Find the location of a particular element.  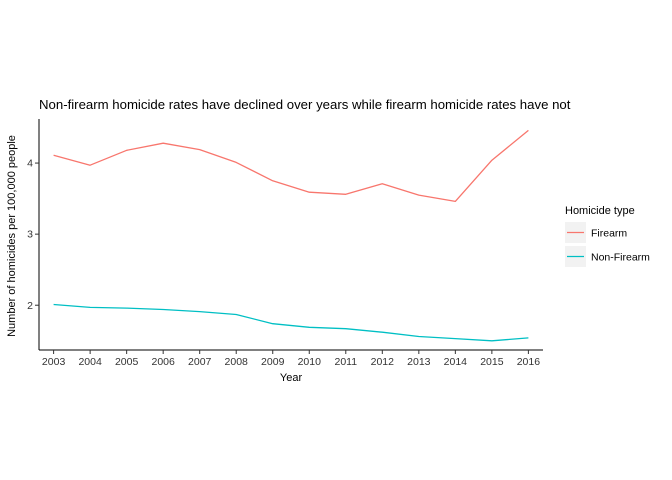

x-tick-label: 2008 is located at coordinates (237, 362).